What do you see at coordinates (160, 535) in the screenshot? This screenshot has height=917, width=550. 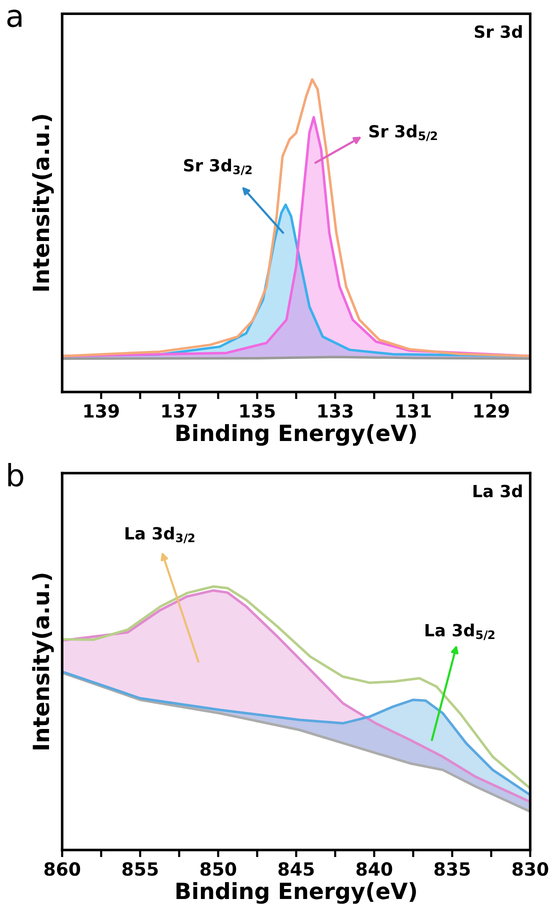 I see `text: La 3d$_{3/2}$` at bounding box center [160, 535].